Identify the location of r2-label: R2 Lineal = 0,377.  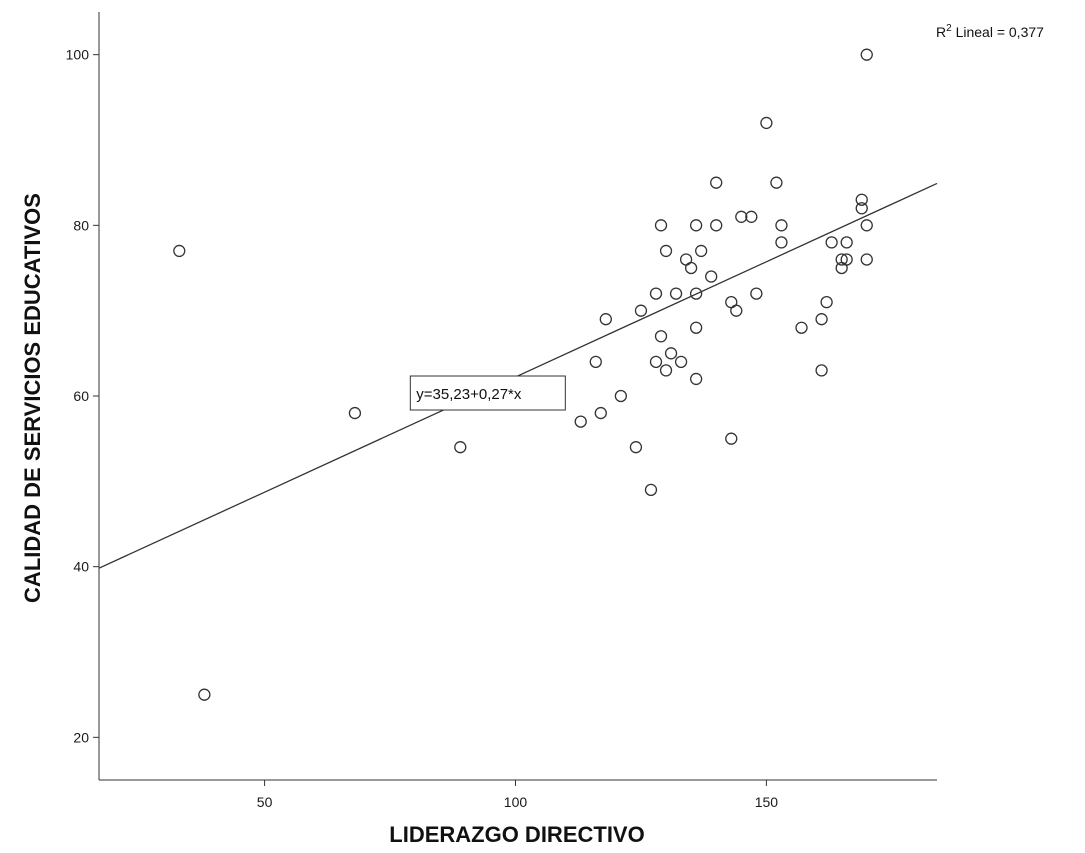
(990, 31).